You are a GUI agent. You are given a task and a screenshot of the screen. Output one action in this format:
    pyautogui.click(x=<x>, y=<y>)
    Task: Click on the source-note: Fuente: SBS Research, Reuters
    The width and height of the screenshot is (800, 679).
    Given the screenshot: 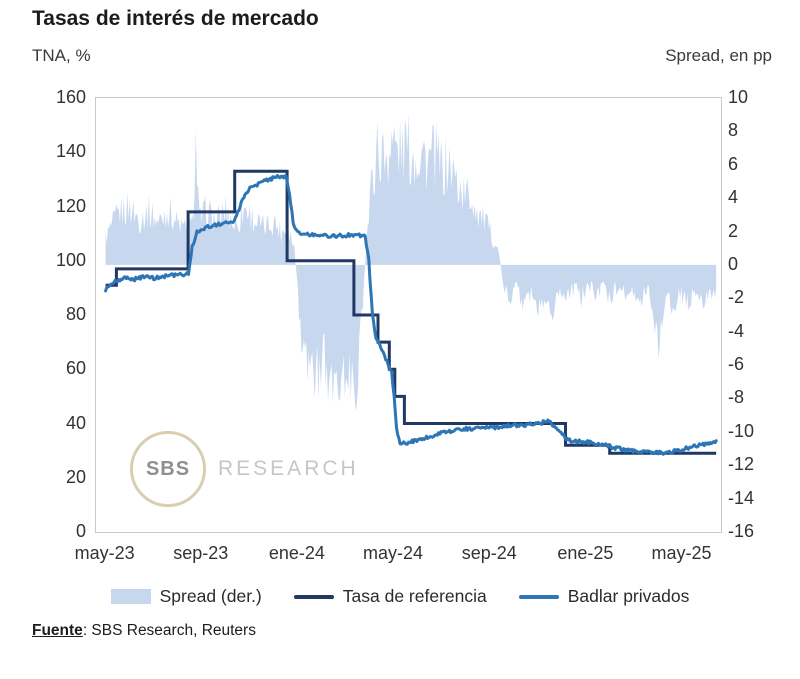 What is the action you would take?
    pyautogui.click(x=144, y=631)
    